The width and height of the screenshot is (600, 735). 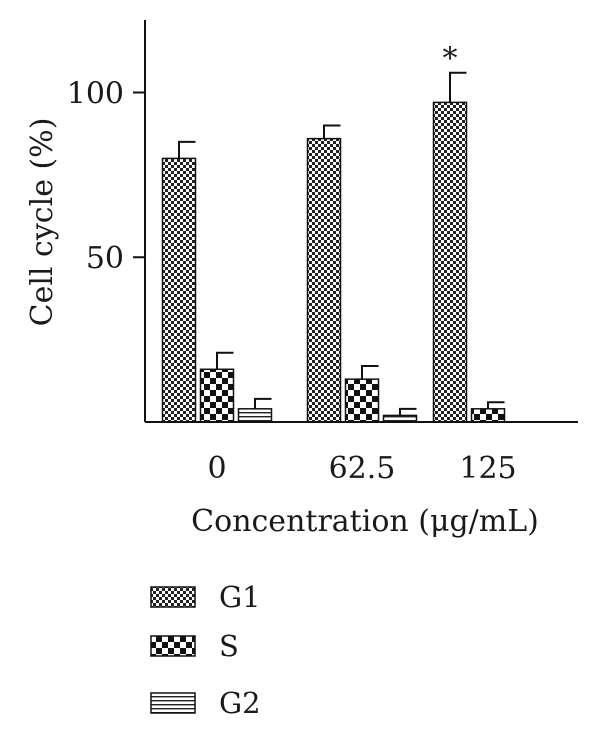 I want to click on x-tick-label: 125, so click(x=487, y=468).